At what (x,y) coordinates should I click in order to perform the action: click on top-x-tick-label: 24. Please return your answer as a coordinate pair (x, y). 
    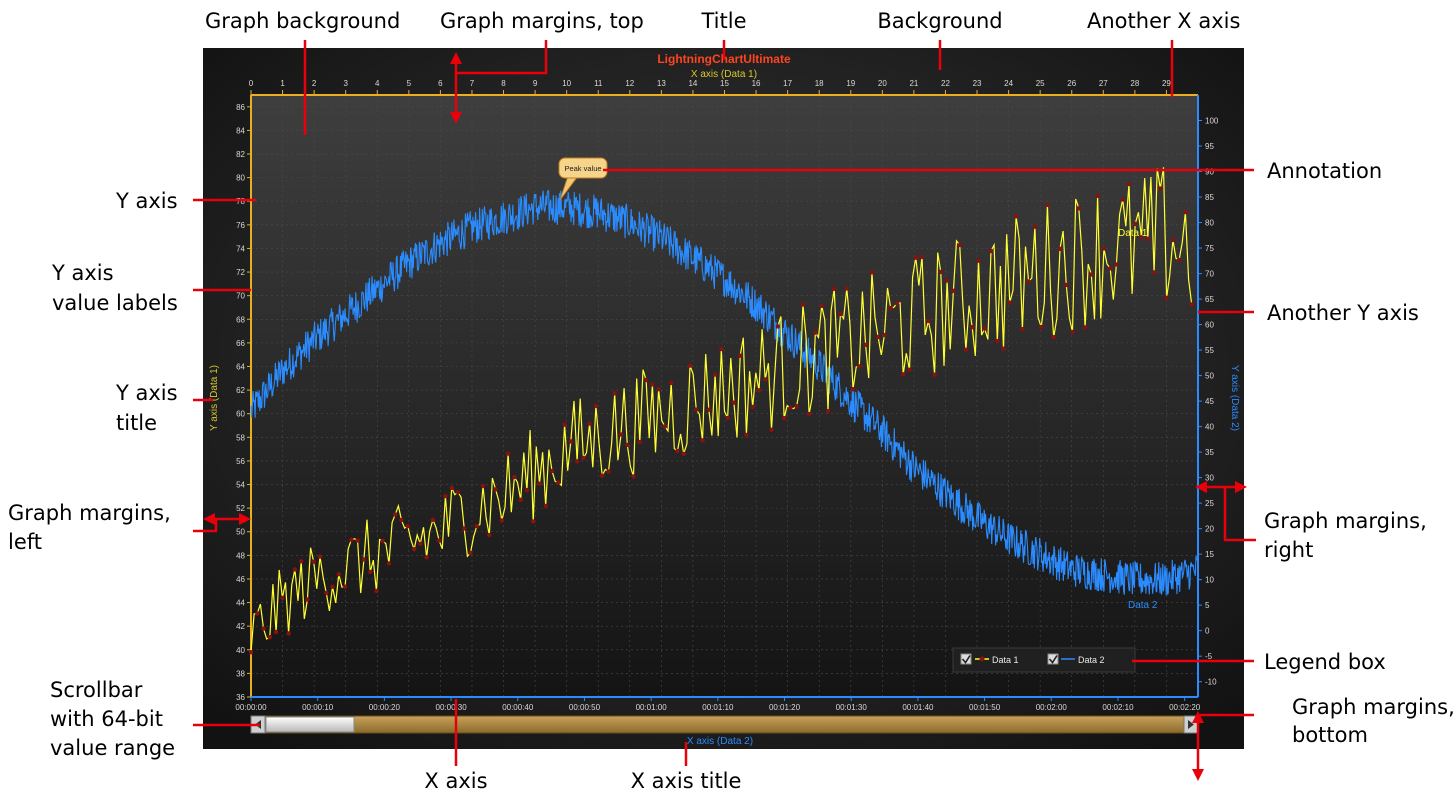
    Looking at the image, I should click on (1008, 83).